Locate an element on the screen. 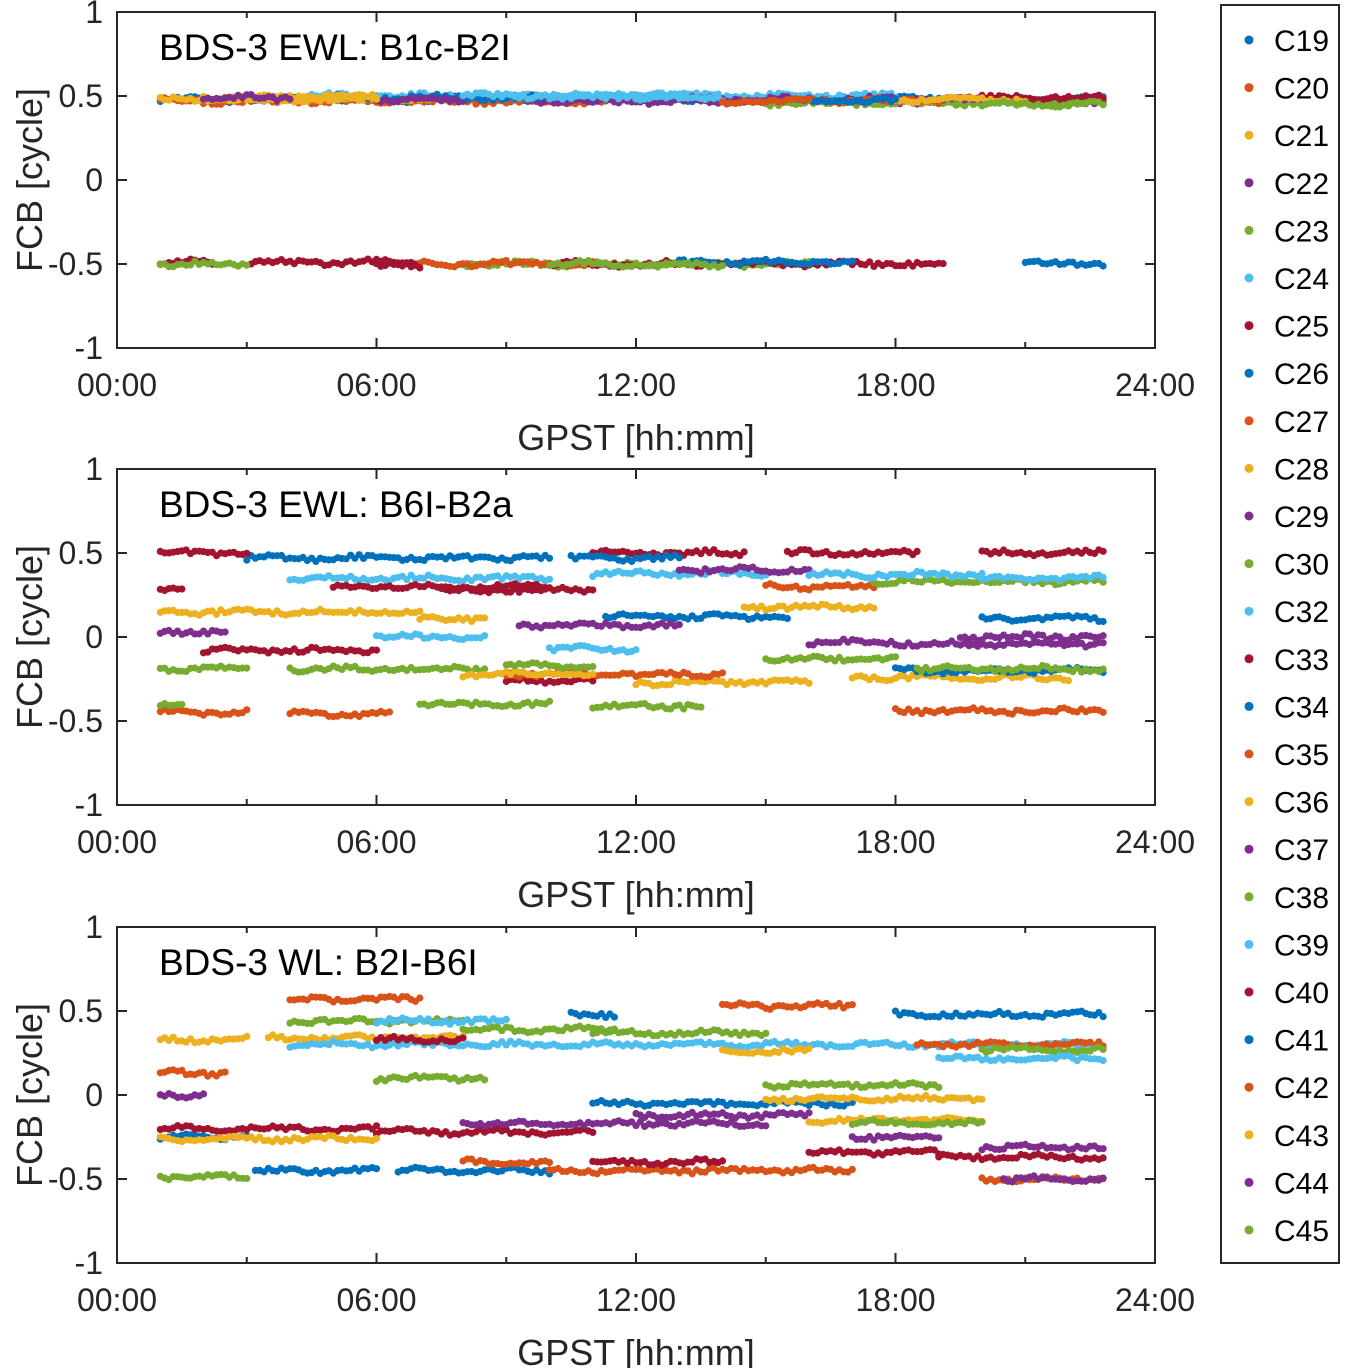 The width and height of the screenshot is (1347, 1368). series-C40 is located at coordinates (398, 265).